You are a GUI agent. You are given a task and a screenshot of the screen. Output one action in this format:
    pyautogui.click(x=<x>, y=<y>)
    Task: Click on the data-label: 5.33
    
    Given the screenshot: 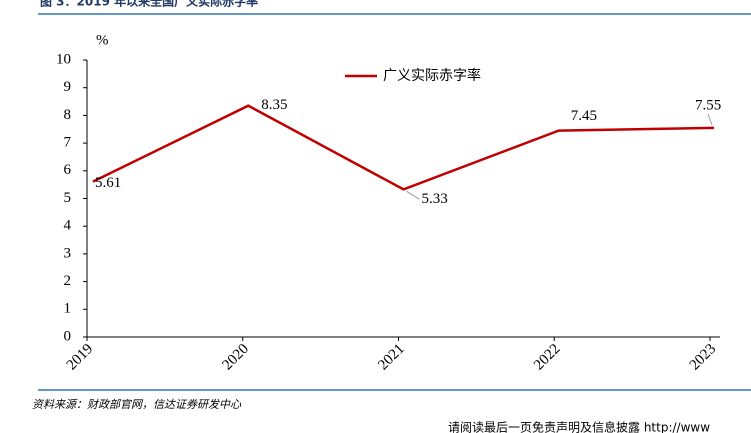 What is the action you would take?
    pyautogui.click(x=435, y=199)
    